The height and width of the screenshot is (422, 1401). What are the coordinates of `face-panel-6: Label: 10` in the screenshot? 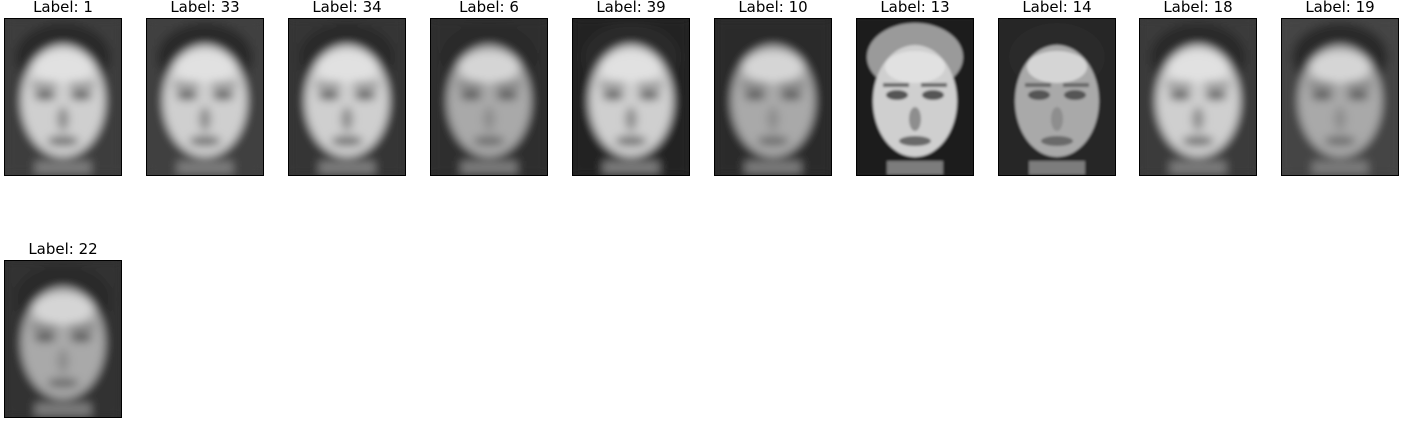 It's located at (773, 89).